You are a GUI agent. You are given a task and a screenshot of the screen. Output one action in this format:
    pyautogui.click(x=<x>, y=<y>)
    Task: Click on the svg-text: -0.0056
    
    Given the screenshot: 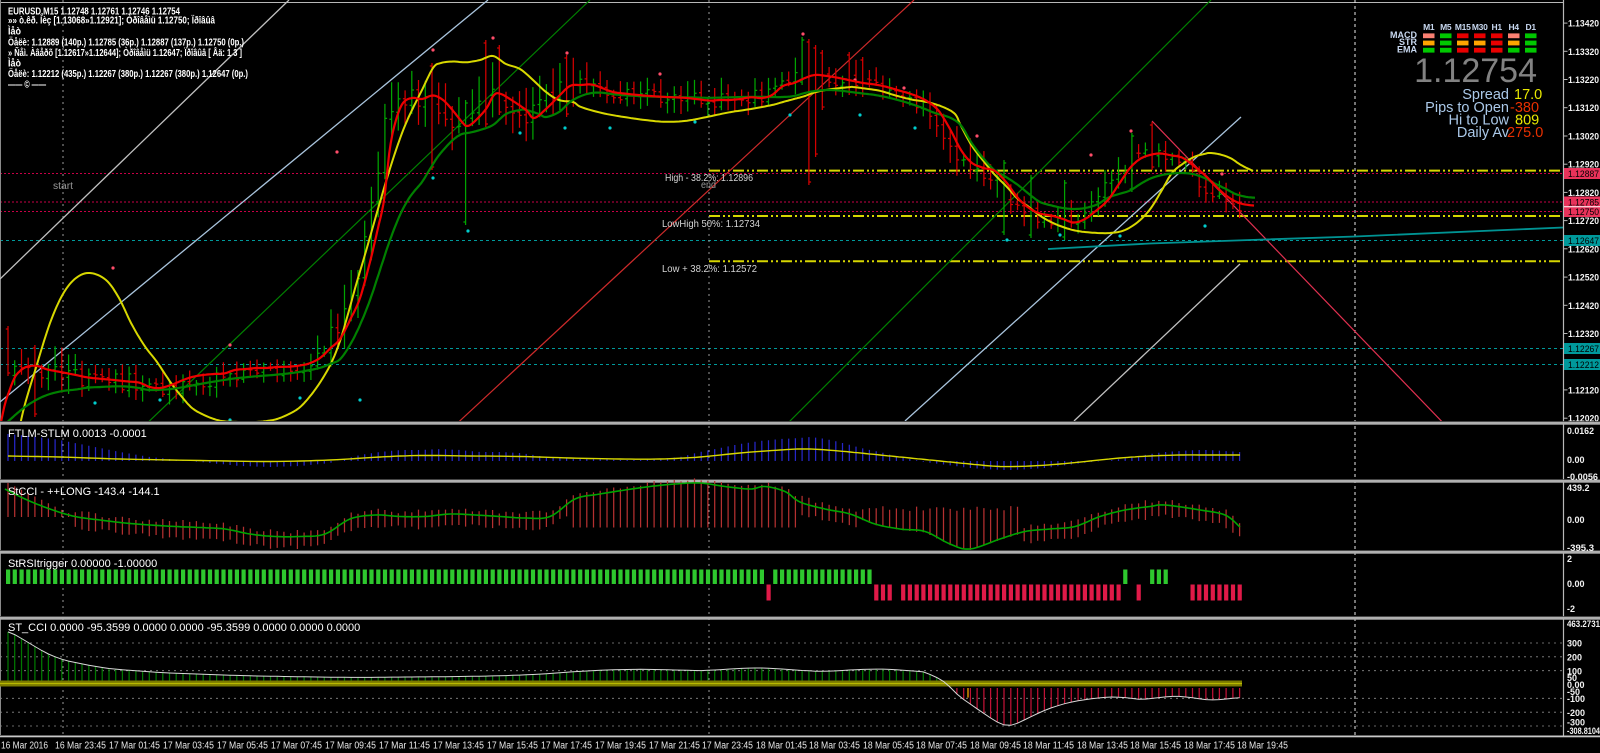 What is the action you would take?
    pyautogui.click(x=1582, y=477)
    